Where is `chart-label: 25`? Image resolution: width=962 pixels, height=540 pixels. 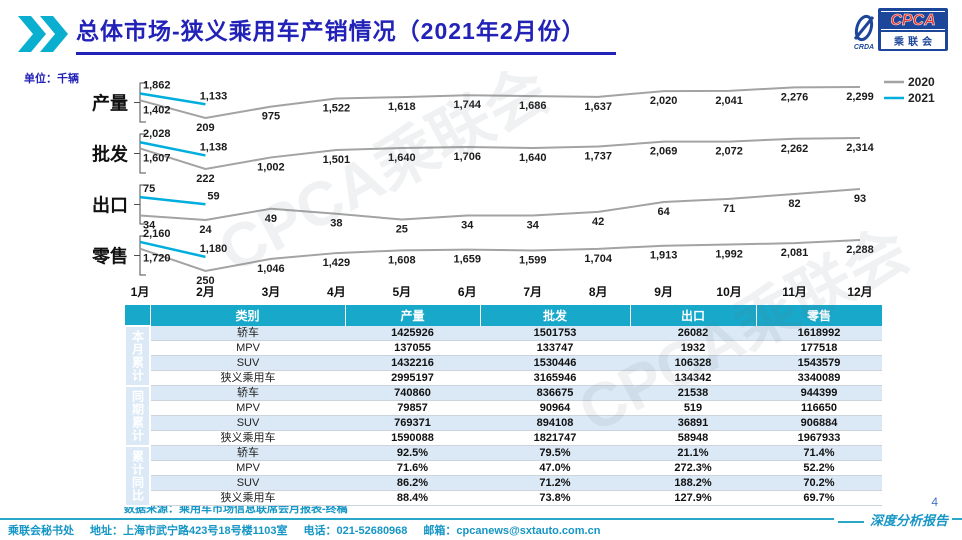 chart-label: 25 is located at coordinates (402, 230).